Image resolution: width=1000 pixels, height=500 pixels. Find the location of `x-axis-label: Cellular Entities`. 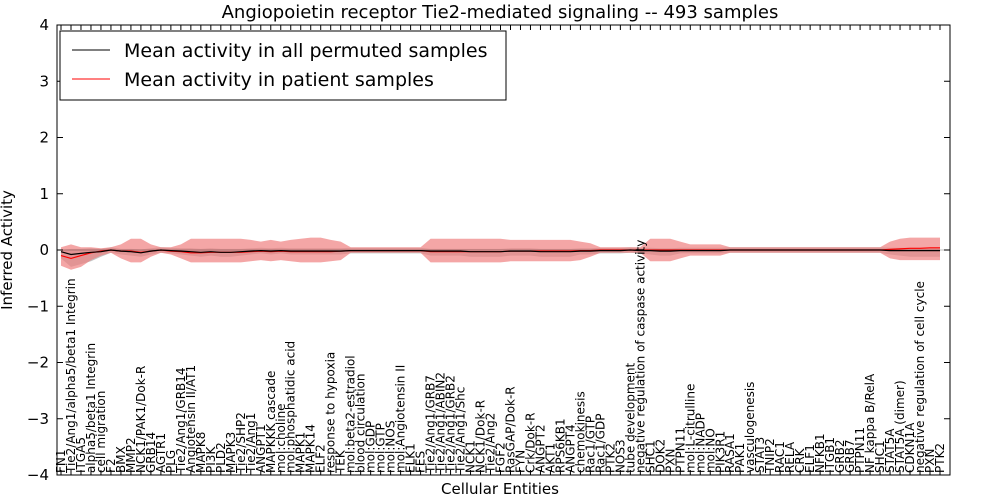

x-axis-label: Cellular Entities is located at coordinates (500, 489).